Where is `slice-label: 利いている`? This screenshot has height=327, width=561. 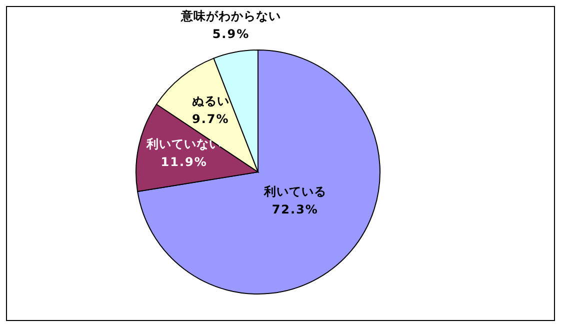
slice-label: 利いている is located at coordinates (294, 191).